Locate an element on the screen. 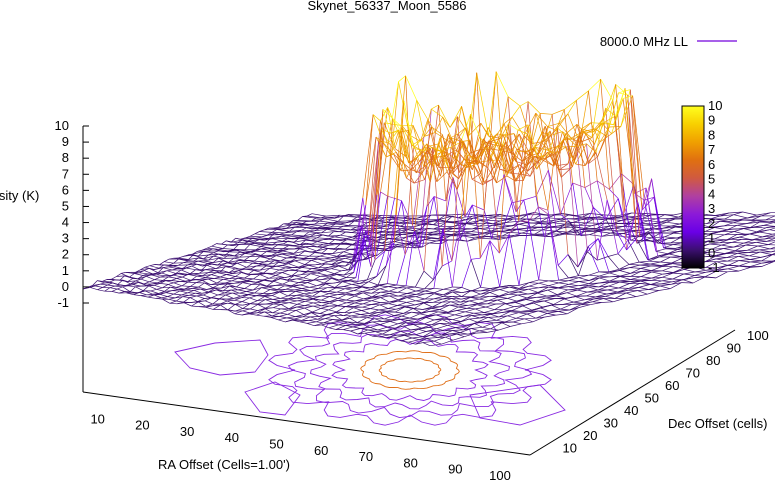  z-tick: 7 is located at coordinates (65, 173).